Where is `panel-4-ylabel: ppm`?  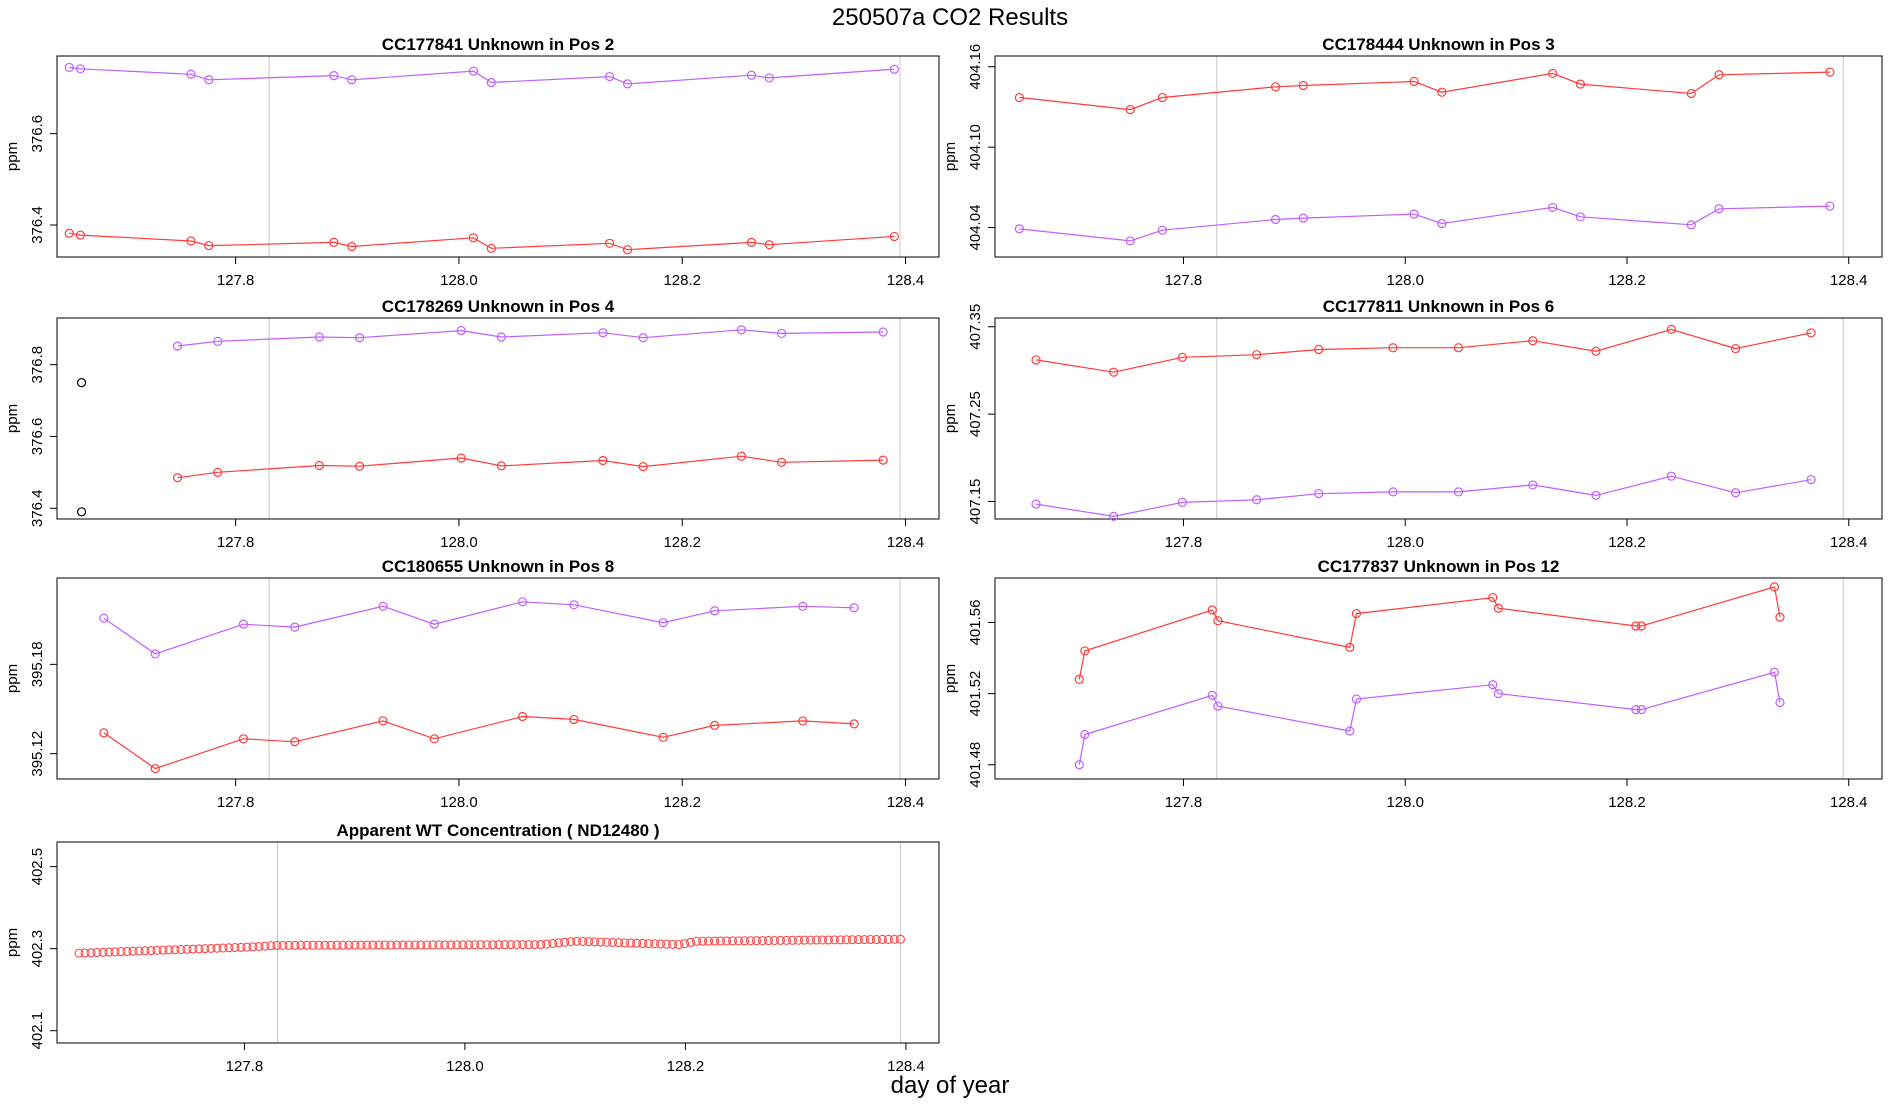 panel-4-ylabel: ppm is located at coordinates (950, 418).